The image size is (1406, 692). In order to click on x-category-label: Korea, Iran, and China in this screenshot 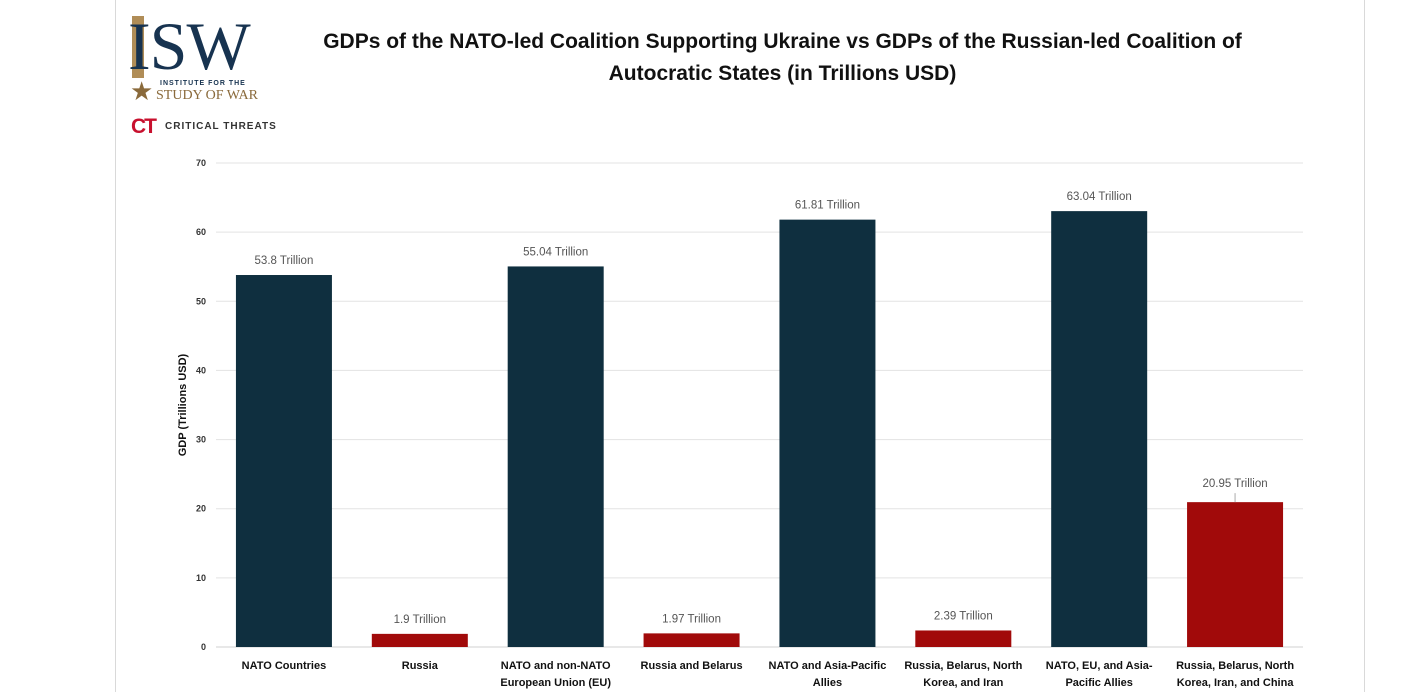, I will do `click(1236, 683)`.